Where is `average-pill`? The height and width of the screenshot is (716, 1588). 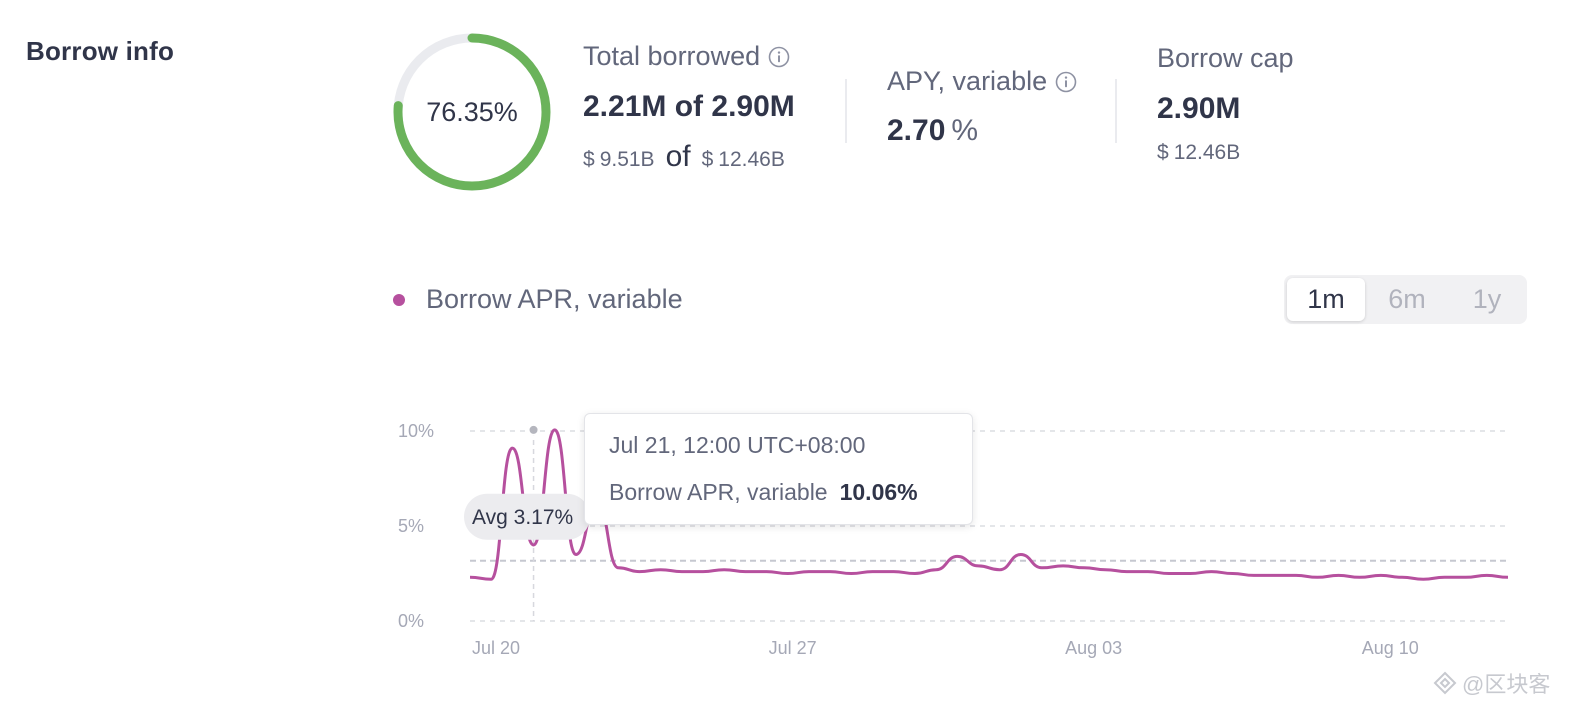
average-pill is located at coordinates (527, 516).